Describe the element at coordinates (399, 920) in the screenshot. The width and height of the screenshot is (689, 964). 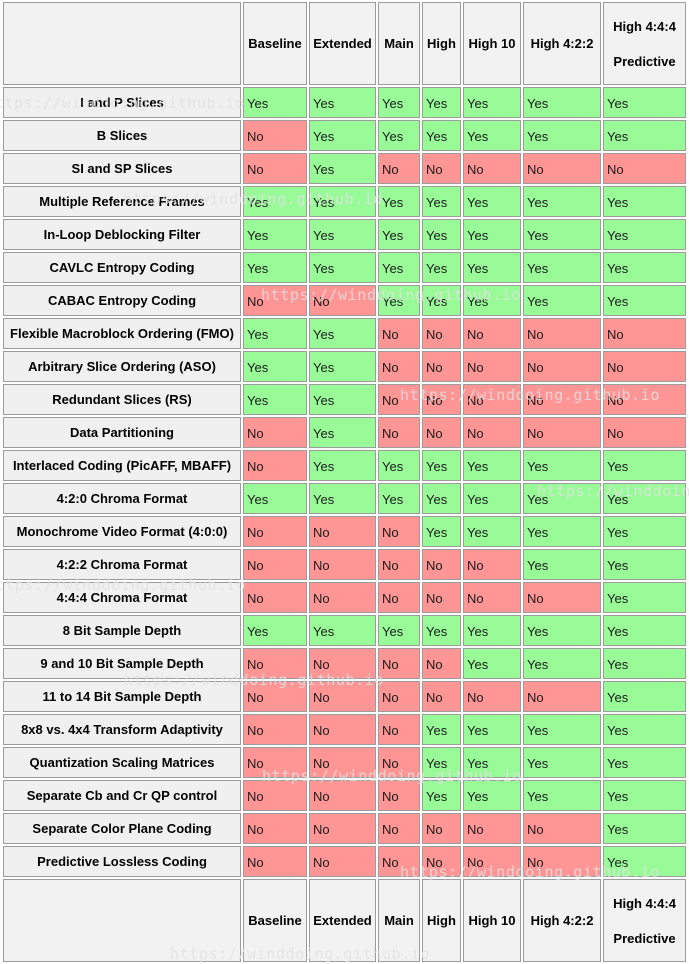
I see `footer-cell-col2: Main` at that location.